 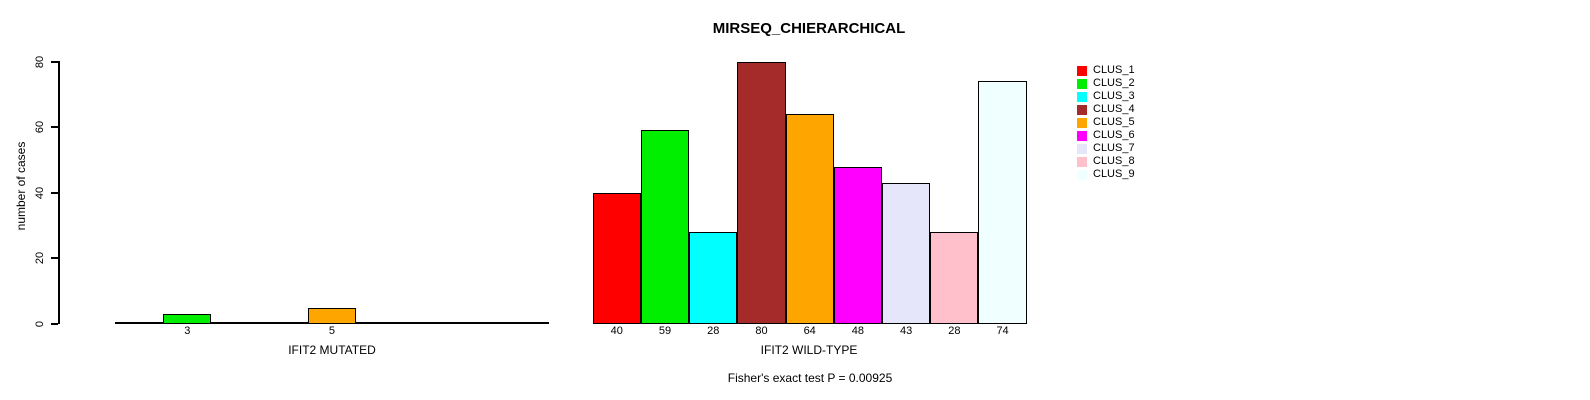 I want to click on legend-item: CLUS_1, so click(x=1106, y=70).